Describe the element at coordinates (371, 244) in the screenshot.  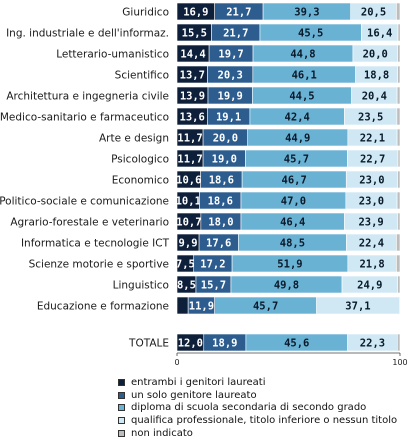
I see `data-label: 22,4` at that location.